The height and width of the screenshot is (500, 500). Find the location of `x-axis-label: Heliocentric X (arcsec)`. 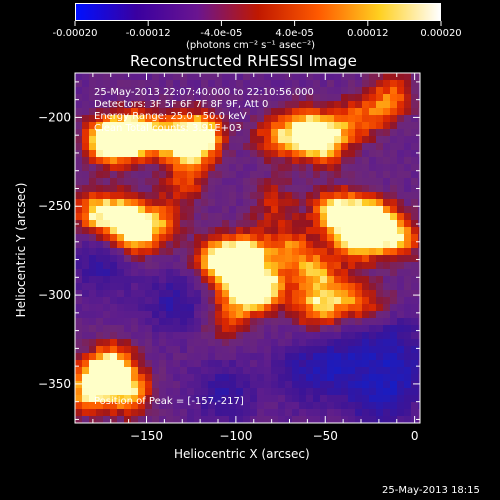

x-axis-label: Heliocentric X (arcsec) is located at coordinates (242, 454).